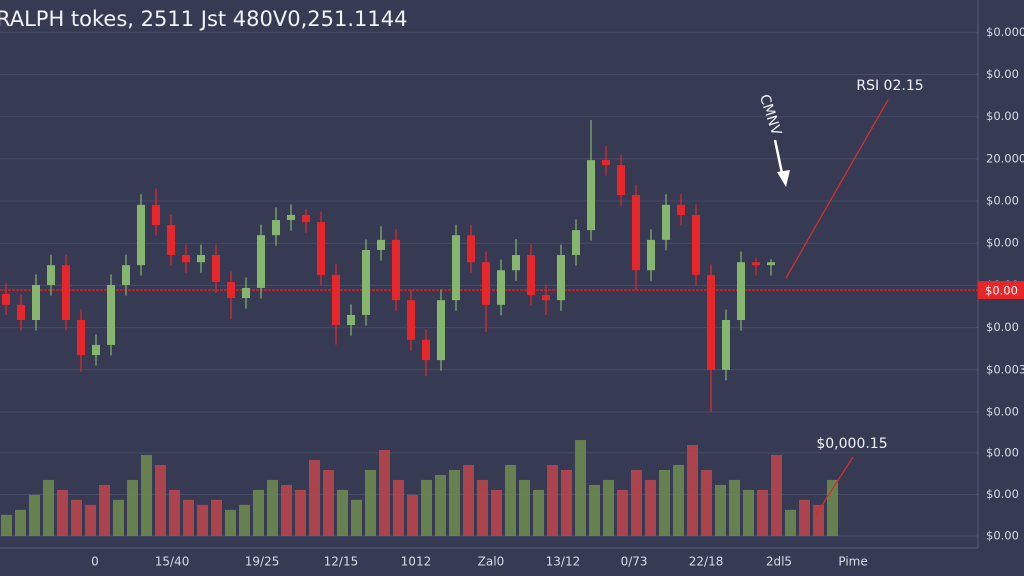 The height and width of the screenshot is (576, 1024). What do you see at coordinates (634, 562) in the screenshot?
I see `x-tick-label: 0/73` at bounding box center [634, 562].